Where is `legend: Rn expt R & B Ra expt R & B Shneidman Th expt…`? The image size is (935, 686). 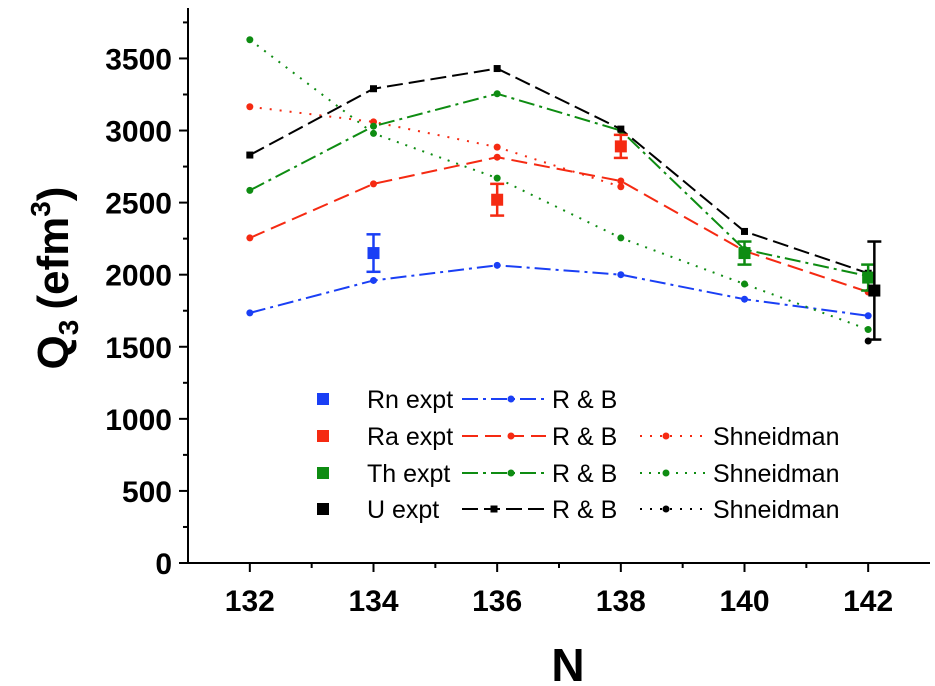 legend: Rn expt R & B Ra expt R & B Shneidman Th expt… is located at coordinates (578, 455).